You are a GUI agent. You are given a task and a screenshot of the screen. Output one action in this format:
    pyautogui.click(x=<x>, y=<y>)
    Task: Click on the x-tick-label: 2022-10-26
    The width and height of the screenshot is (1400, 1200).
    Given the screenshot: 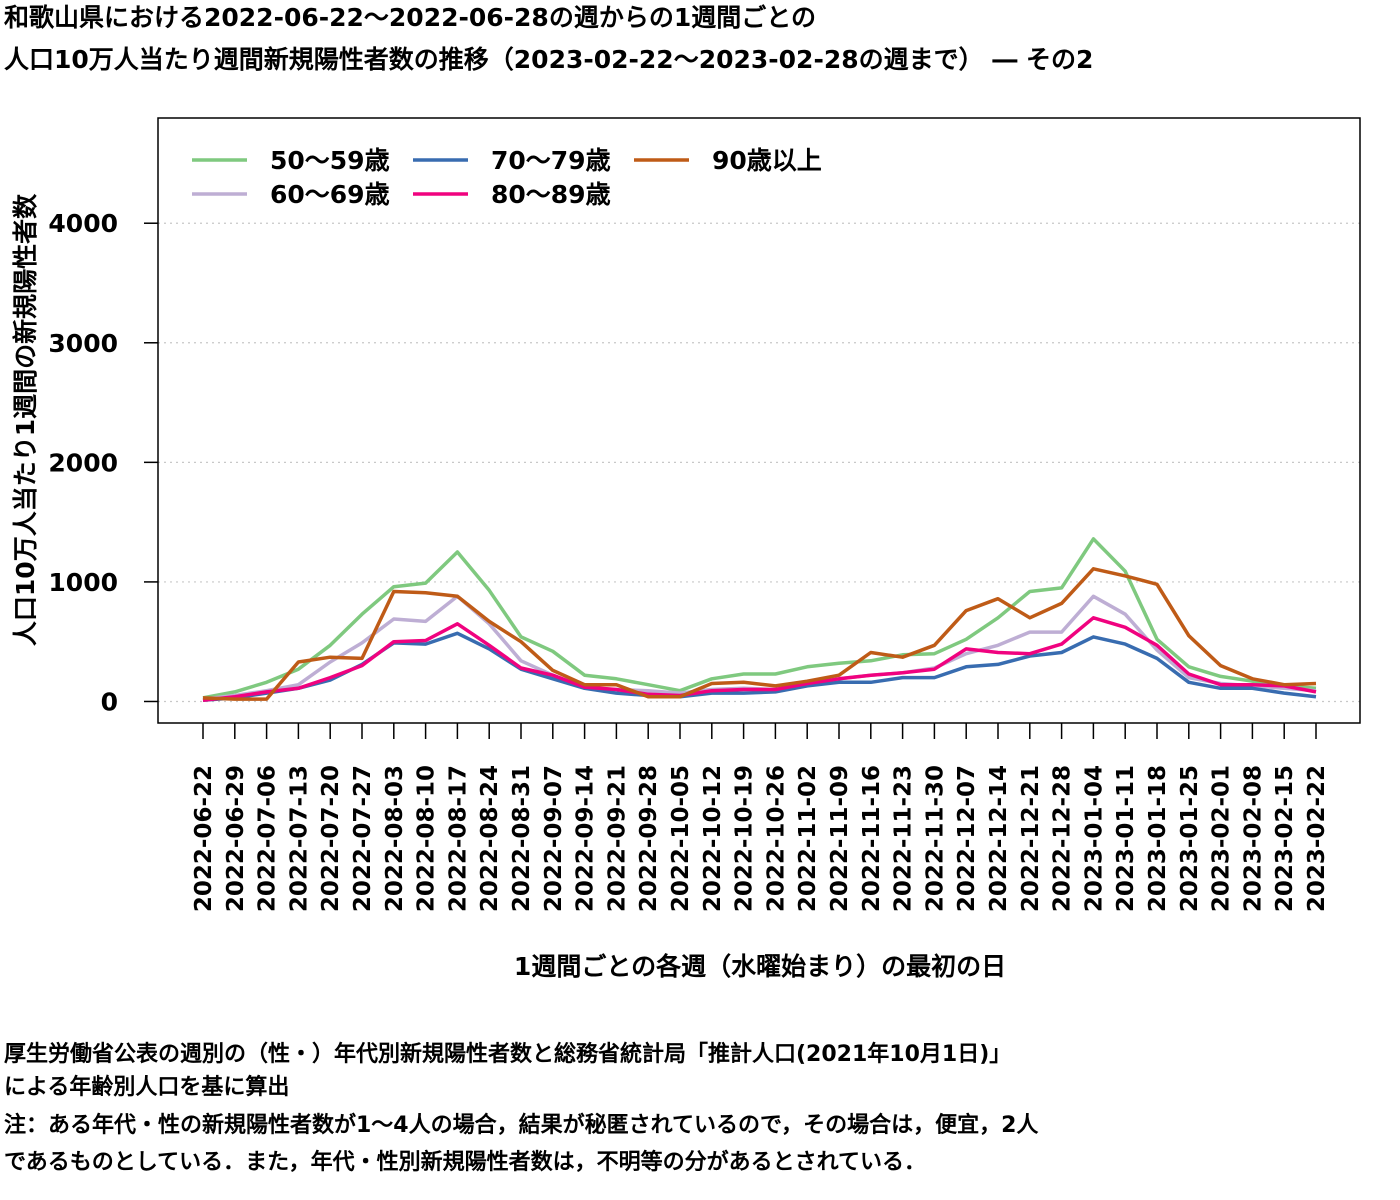 What is the action you would take?
    pyautogui.click(x=776, y=838)
    